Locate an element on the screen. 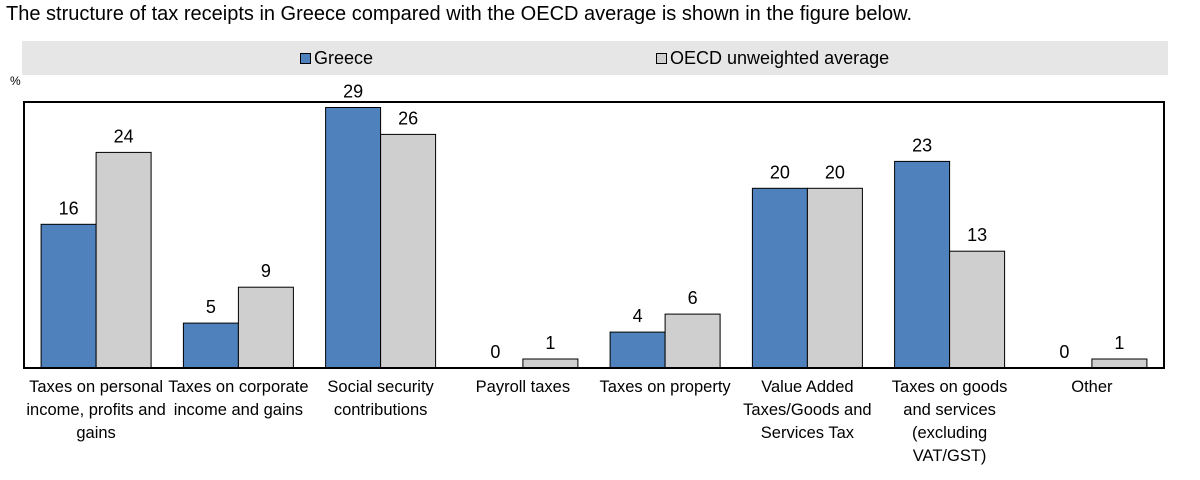  y-axis-unit-label: % is located at coordinates (15, 81).